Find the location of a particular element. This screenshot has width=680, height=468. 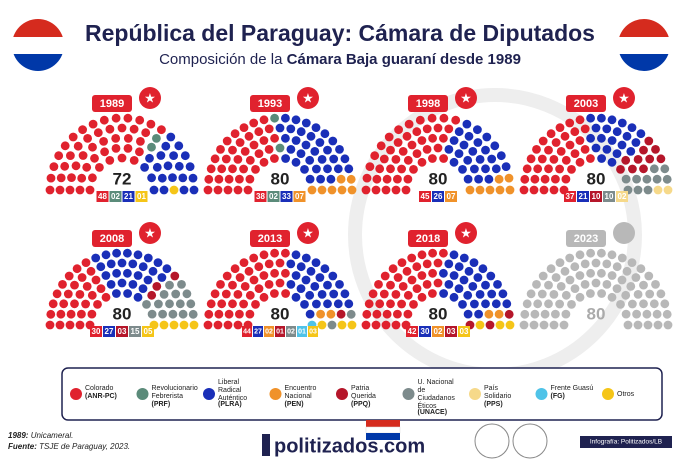

value-label: 01 is located at coordinates (141, 196).